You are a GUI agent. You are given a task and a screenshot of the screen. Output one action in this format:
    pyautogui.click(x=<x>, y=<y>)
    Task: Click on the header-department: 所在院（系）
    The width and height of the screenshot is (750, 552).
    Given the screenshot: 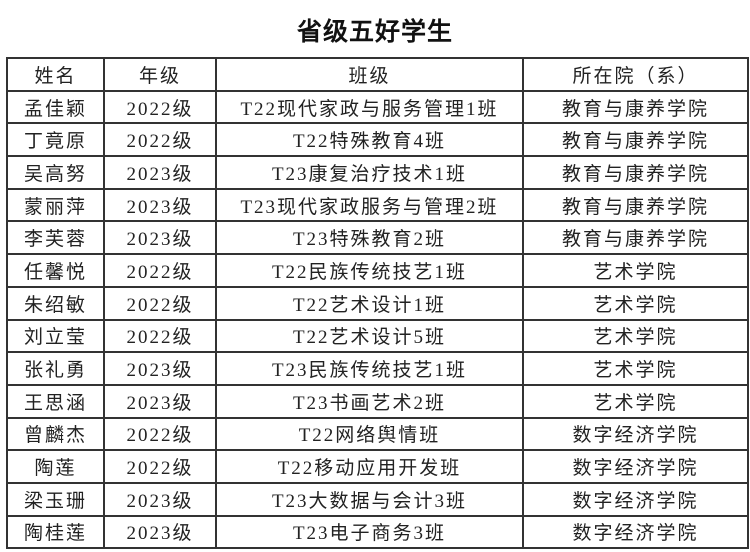 What is the action you would take?
    pyautogui.click(x=635, y=74)
    